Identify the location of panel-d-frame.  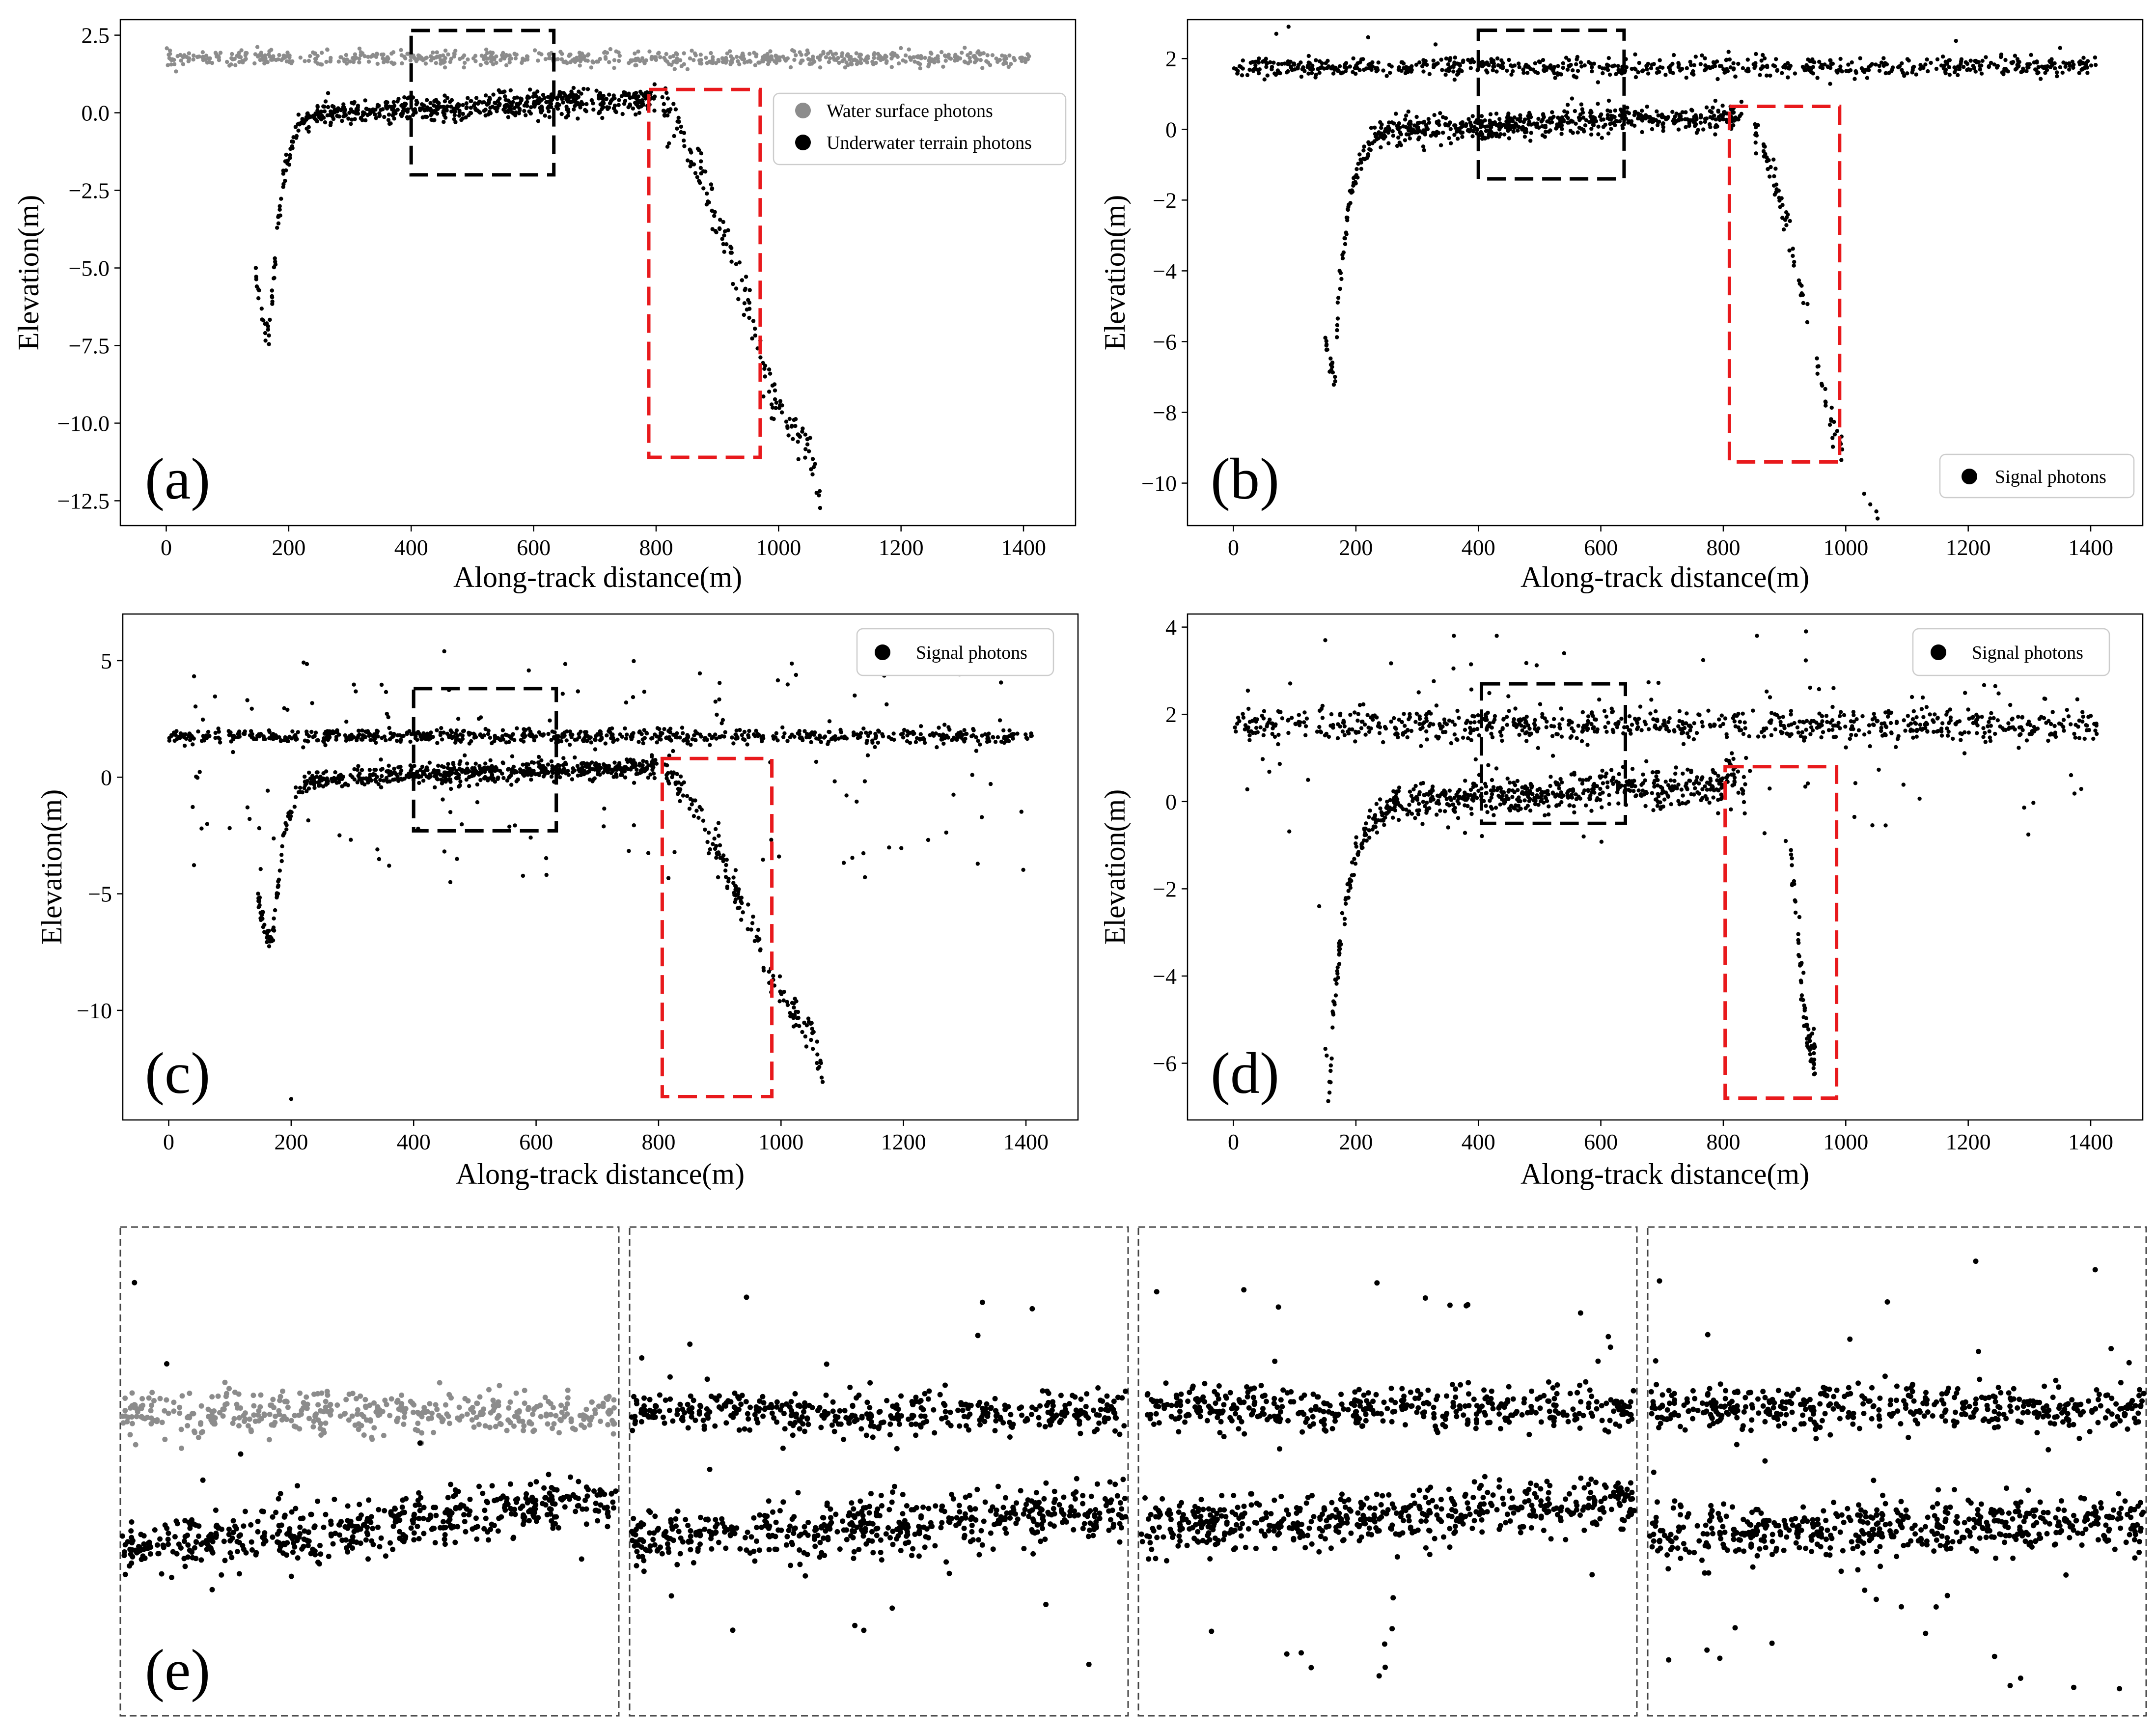
(1666, 867).